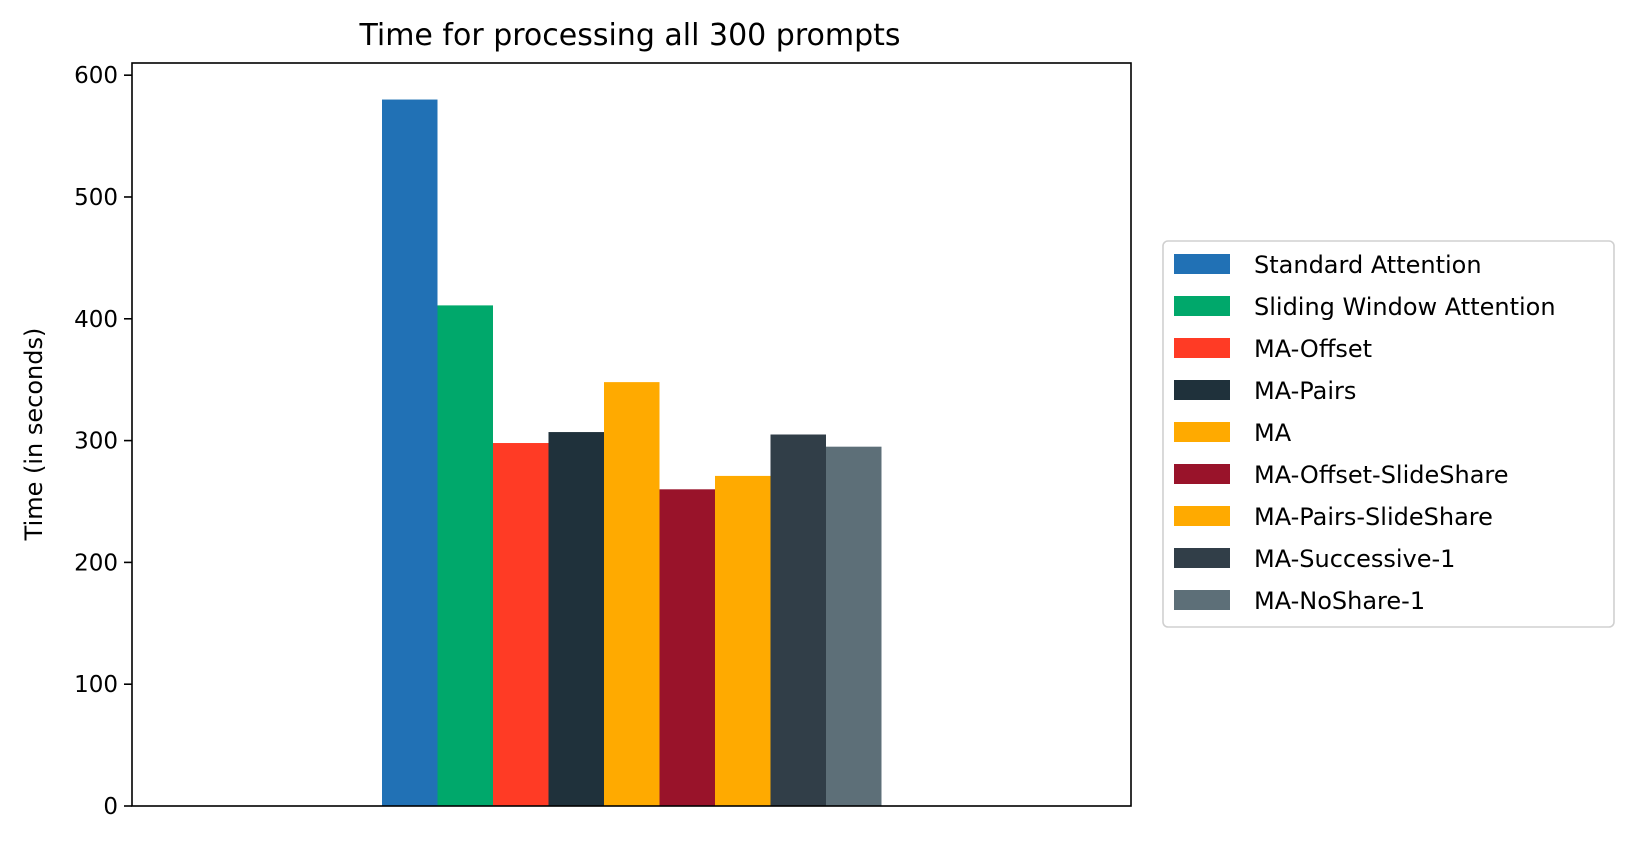  What do you see at coordinates (1273, 433) in the screenshot?
I see `legend-label: MA` at bounding box center [1273, 433].